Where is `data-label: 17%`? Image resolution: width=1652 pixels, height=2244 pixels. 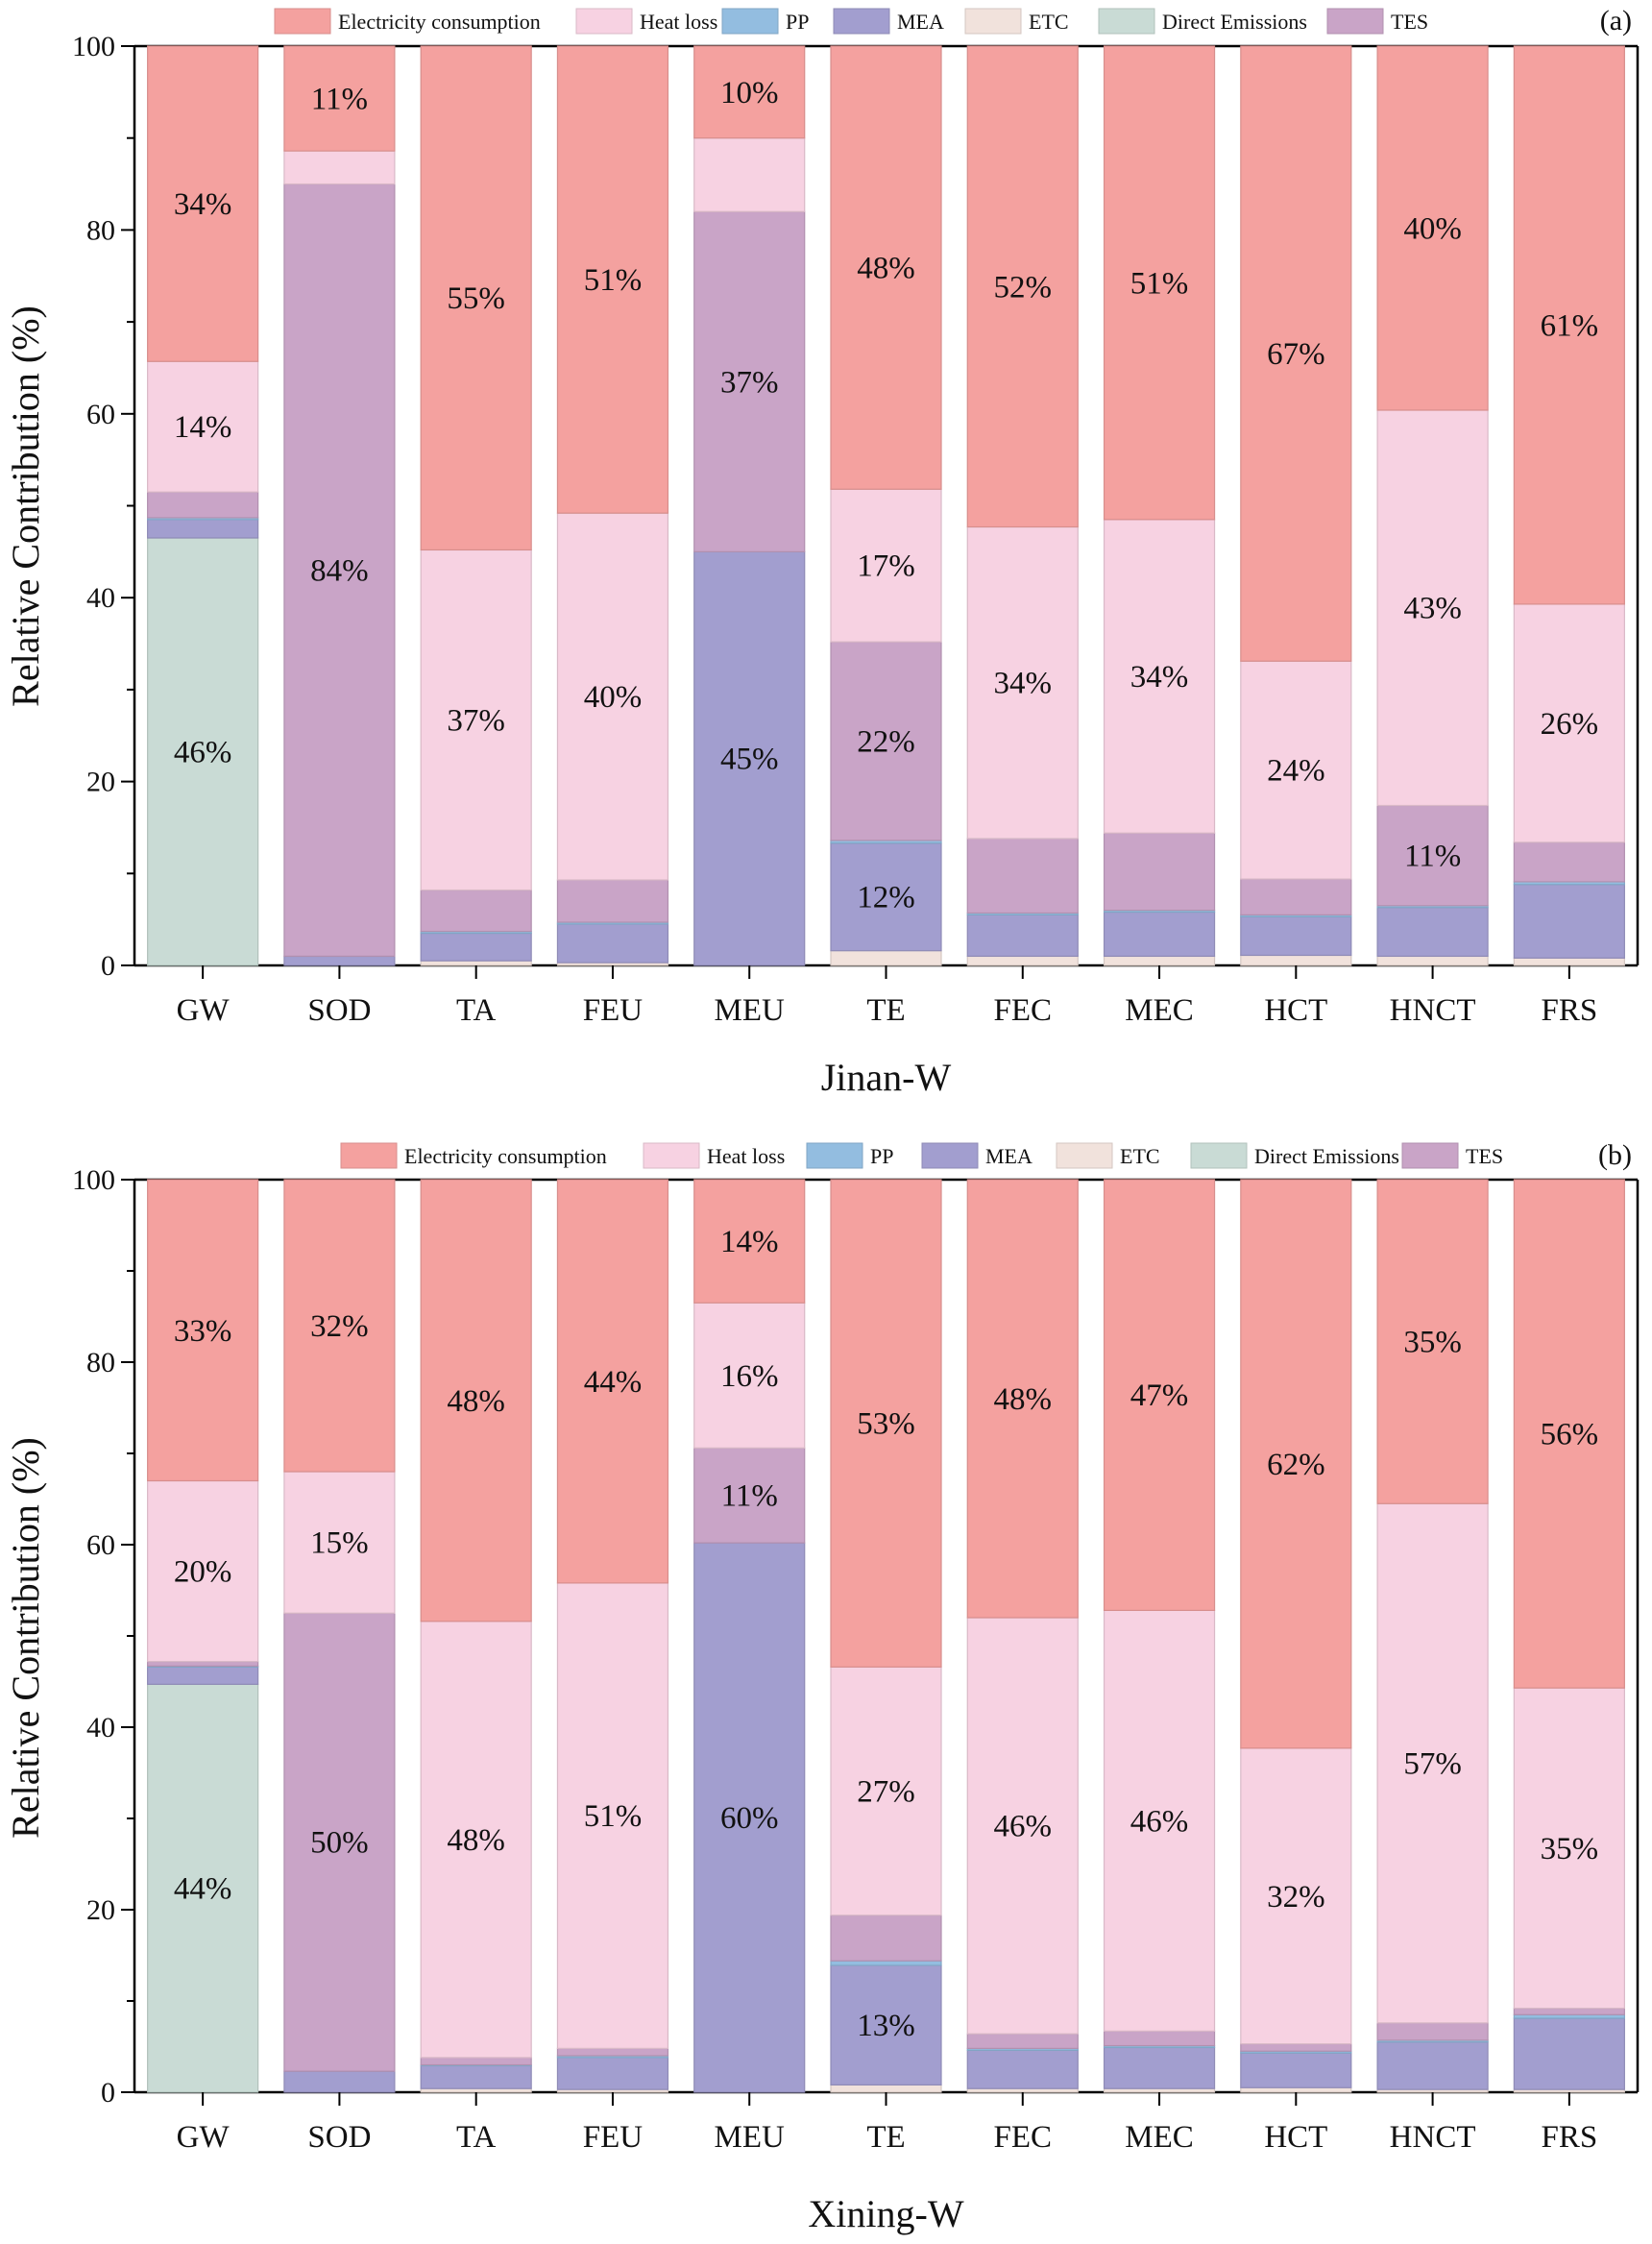
data-label: 17% is located at coordinates (886, 566).